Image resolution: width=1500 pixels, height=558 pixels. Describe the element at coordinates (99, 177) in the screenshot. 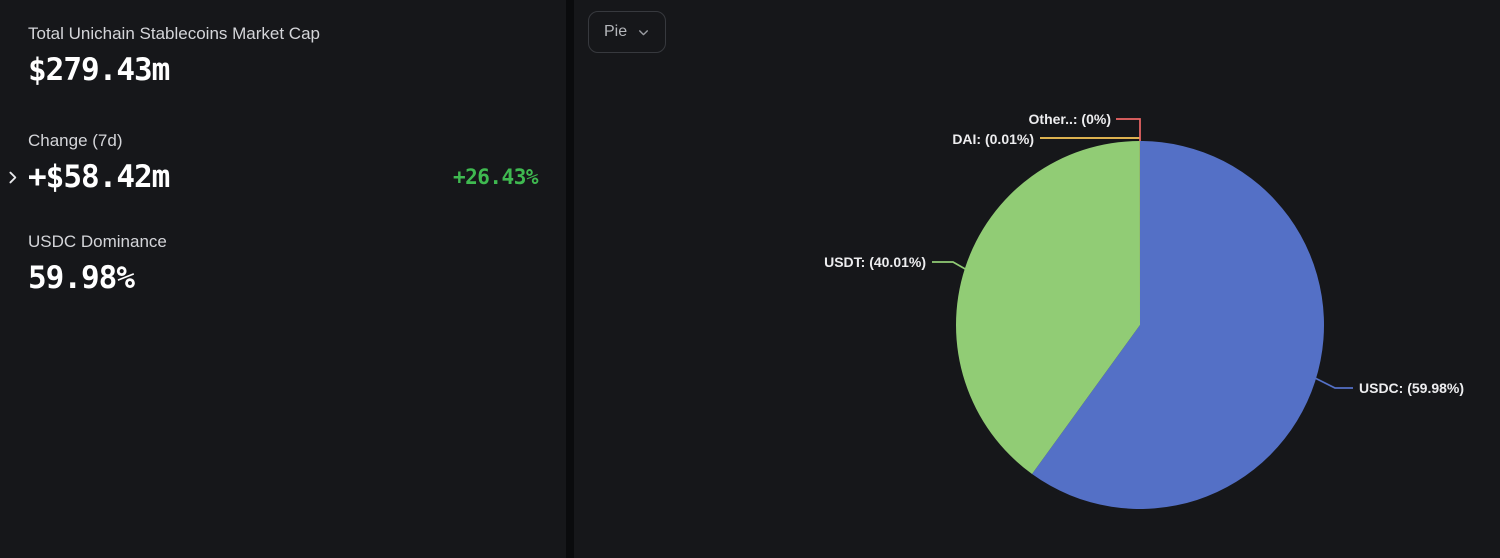

I see `change-7d-value: +$58.42m` at that location.